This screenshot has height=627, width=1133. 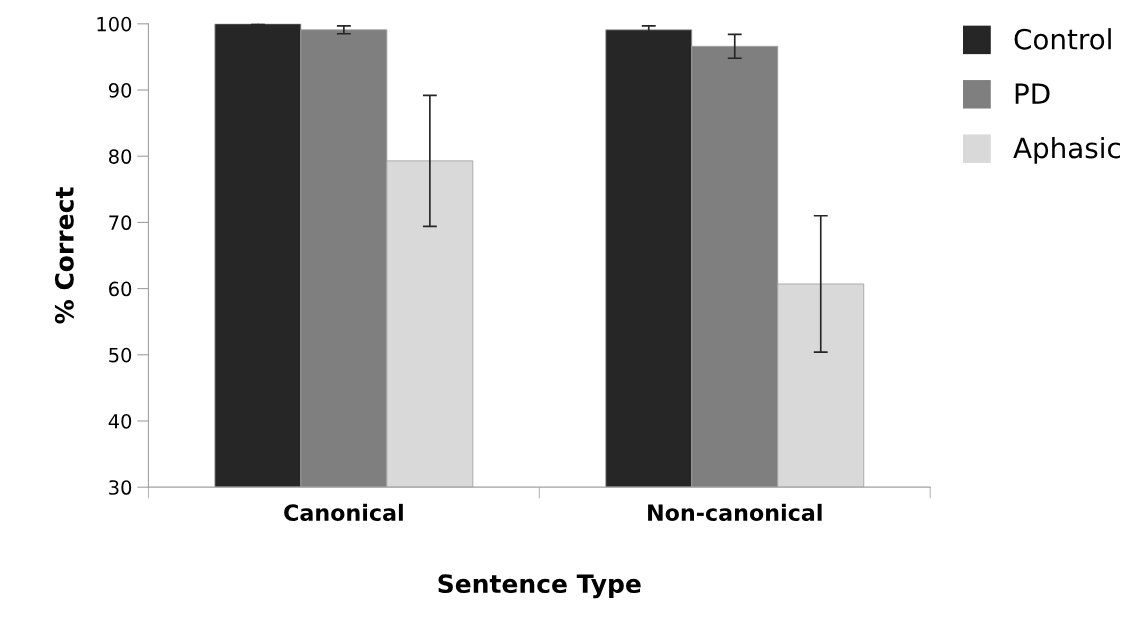 I want to click on y-tick-label: 90, so click(x=120, y=90).